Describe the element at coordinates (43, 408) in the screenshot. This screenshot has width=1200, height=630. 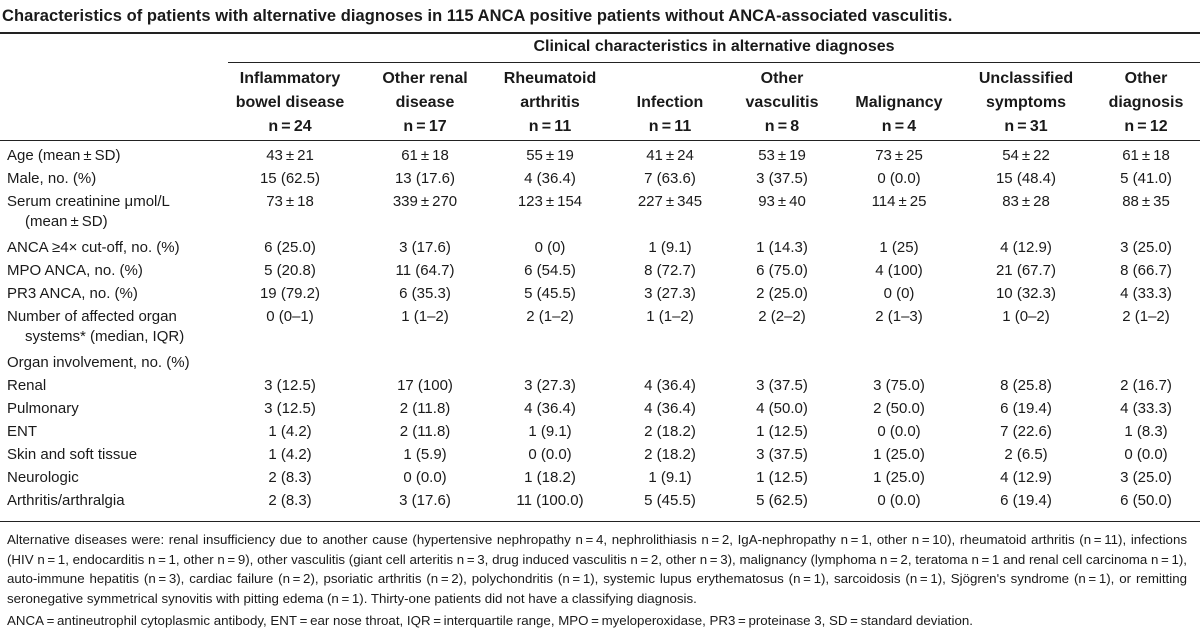
I see `row-label: Pulmonary` at that location.